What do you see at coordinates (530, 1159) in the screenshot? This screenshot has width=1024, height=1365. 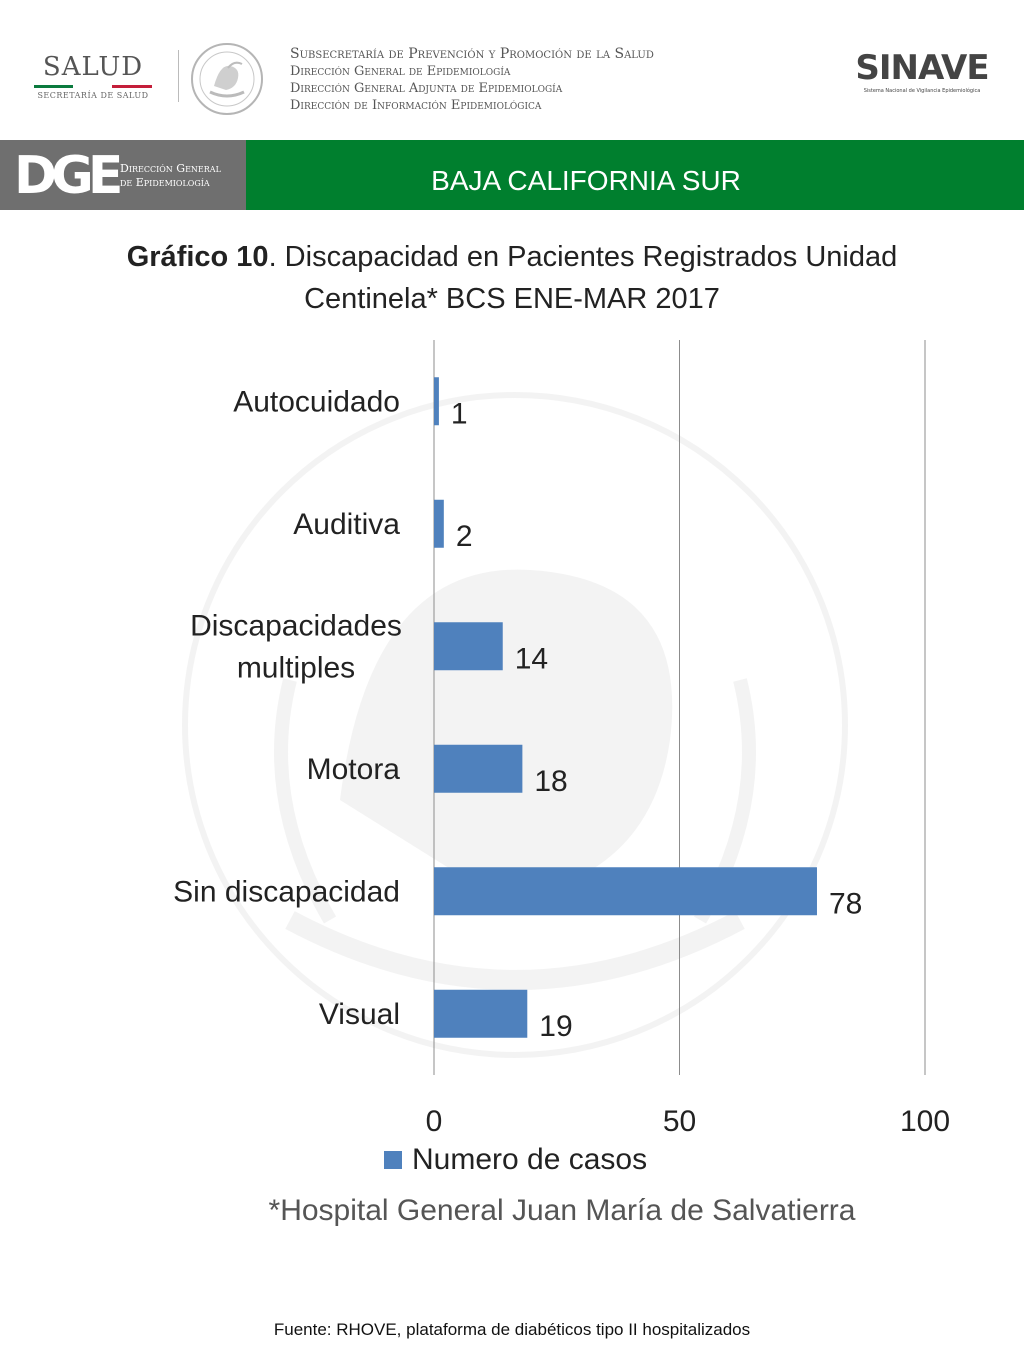 I see `legend-label: Numero de casos` at bounding box center [530, 1159].